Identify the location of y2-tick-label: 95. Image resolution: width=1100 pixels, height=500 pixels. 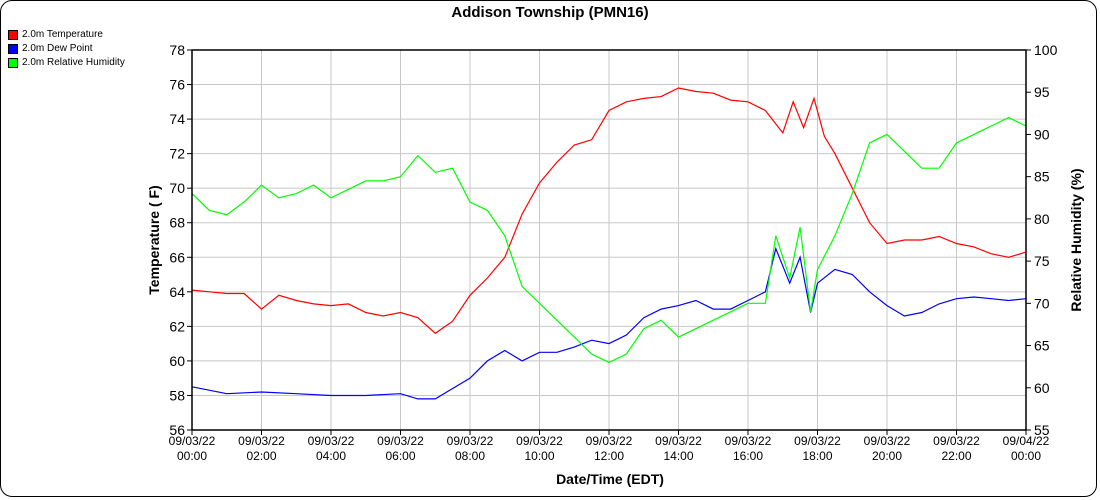
(1042, 92).